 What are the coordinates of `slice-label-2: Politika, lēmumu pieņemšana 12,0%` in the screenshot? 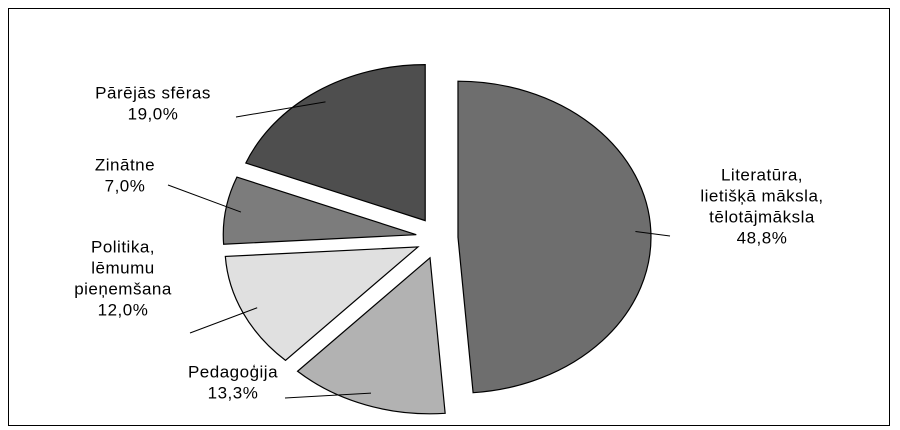 It's located at (123, 279).